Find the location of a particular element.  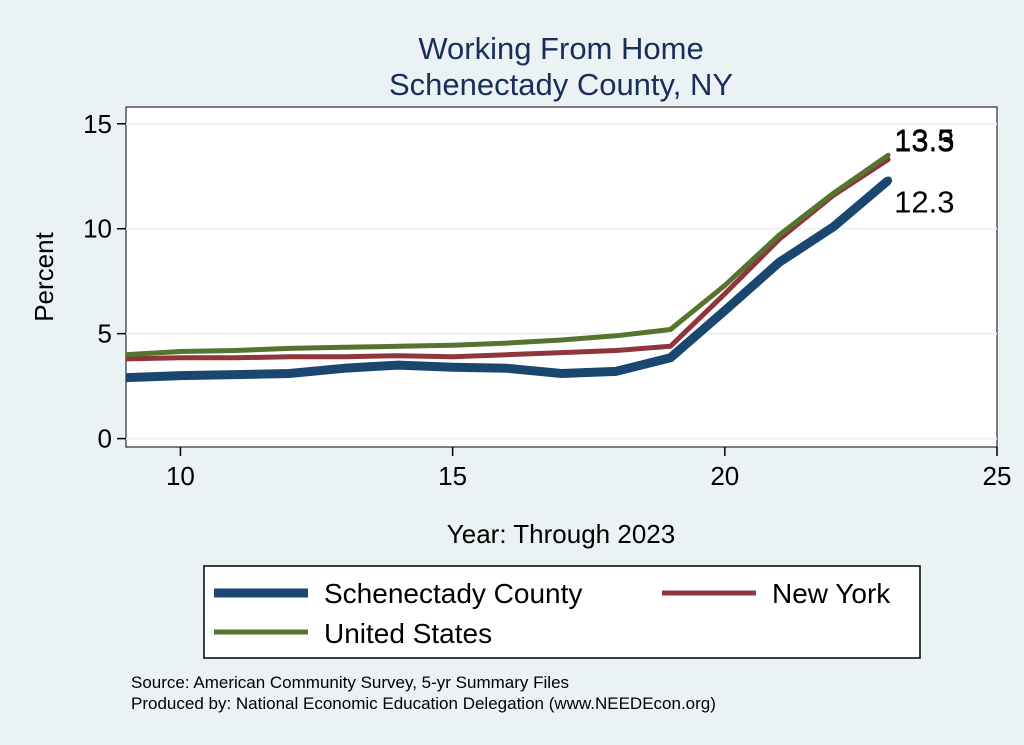

x-tick-label: 20 is located at coordinates (724, 476).